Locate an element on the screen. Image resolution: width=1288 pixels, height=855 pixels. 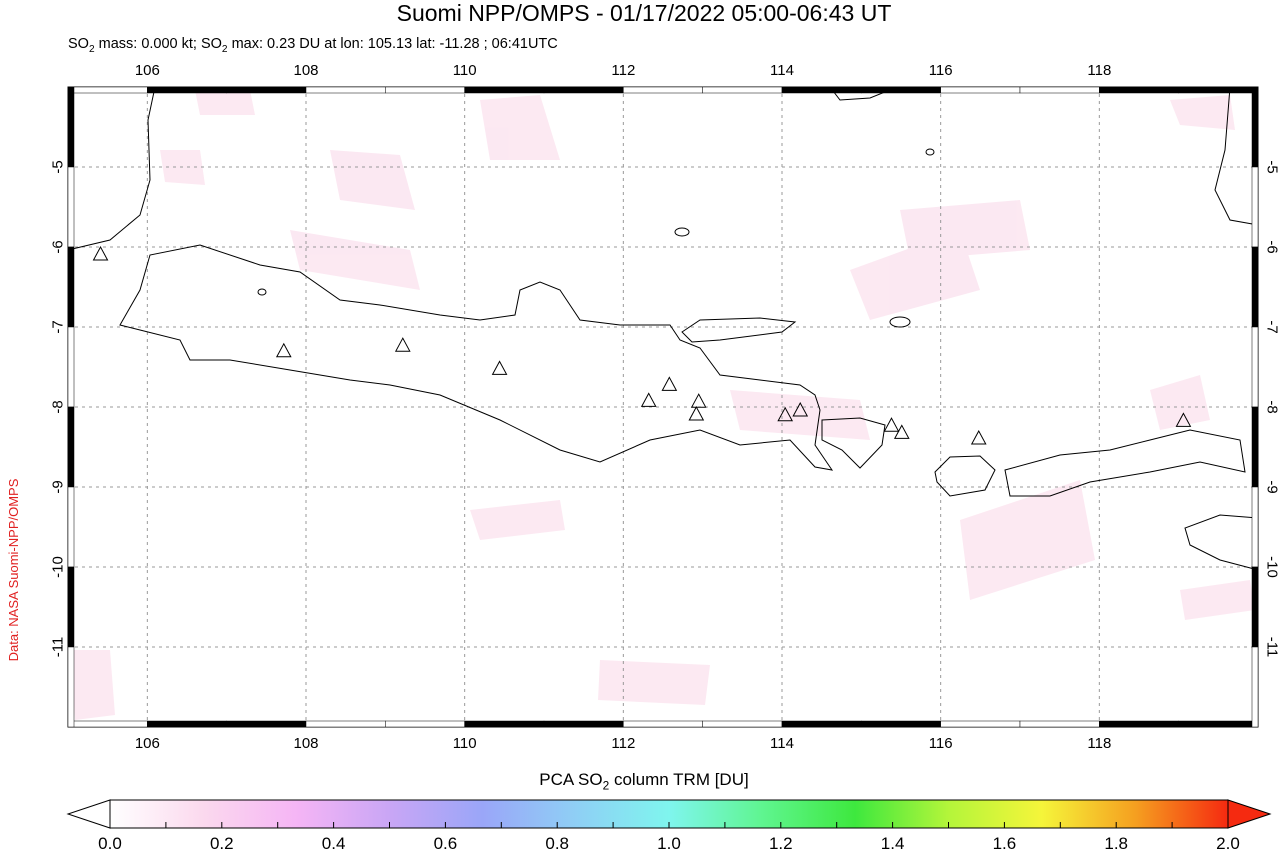
colorbar-tick-label: 1.6 is located at coordinates (1004, 843).